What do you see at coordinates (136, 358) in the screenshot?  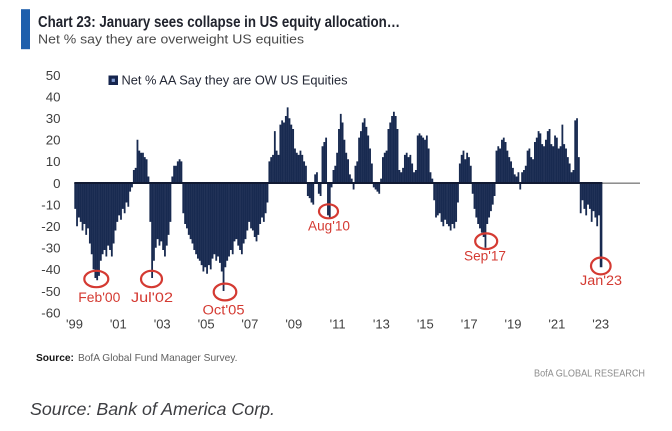 I see `svg-text:Source:BofA Global Fund Manage: Source: BofA Global Fund Manager Survey.` at bounding box center [136, 358].